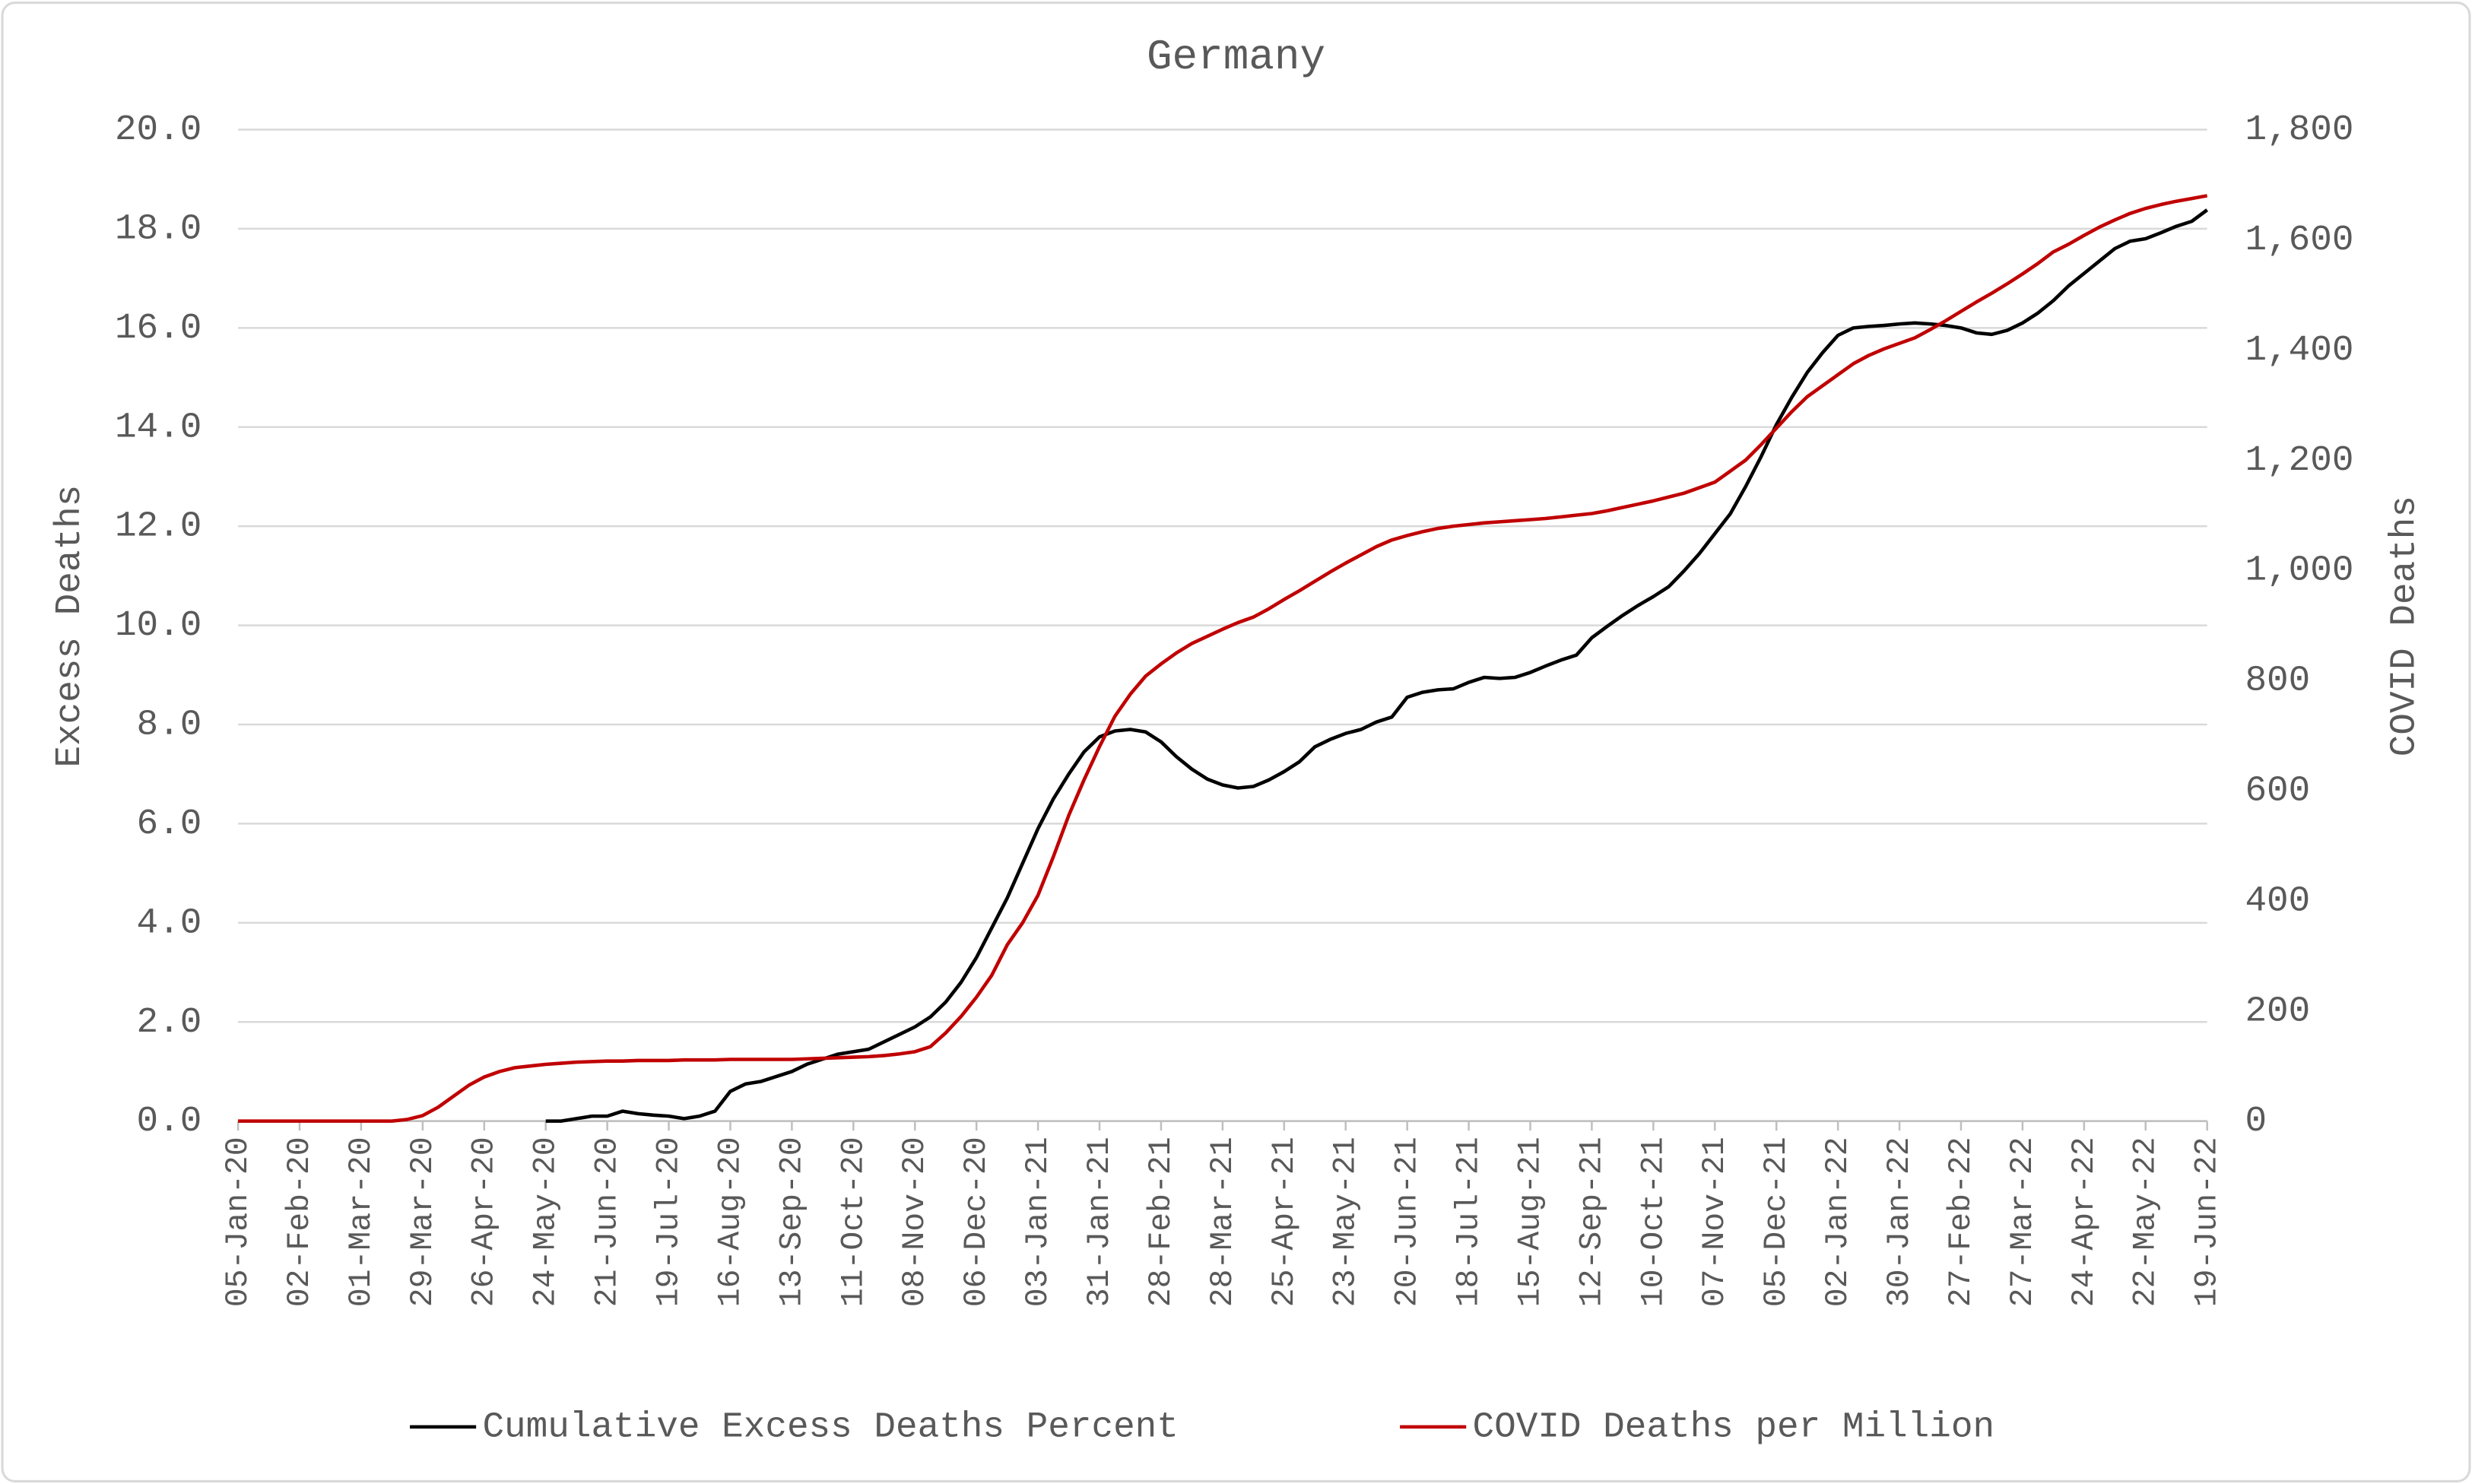  I want to click on y2-tick-label: 1,200, so click(2299, 460).